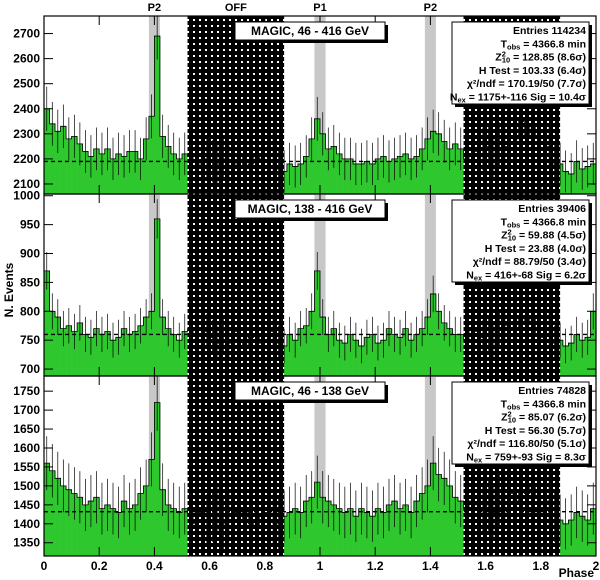 Image resolution: width=600 pixels, height=580 pixels. Describe the element at coordinates (26, 467) in the screenshot. I see `y-tick-label: 1550` at that location.